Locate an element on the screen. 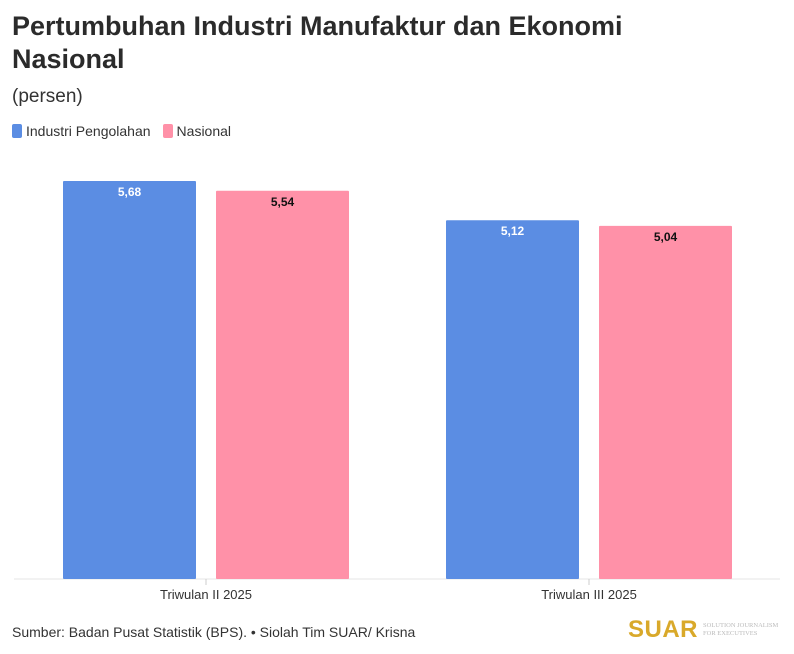 This screenshot has height=654, width=794. legend-swatch-industri is located at coordinates (17, 131).